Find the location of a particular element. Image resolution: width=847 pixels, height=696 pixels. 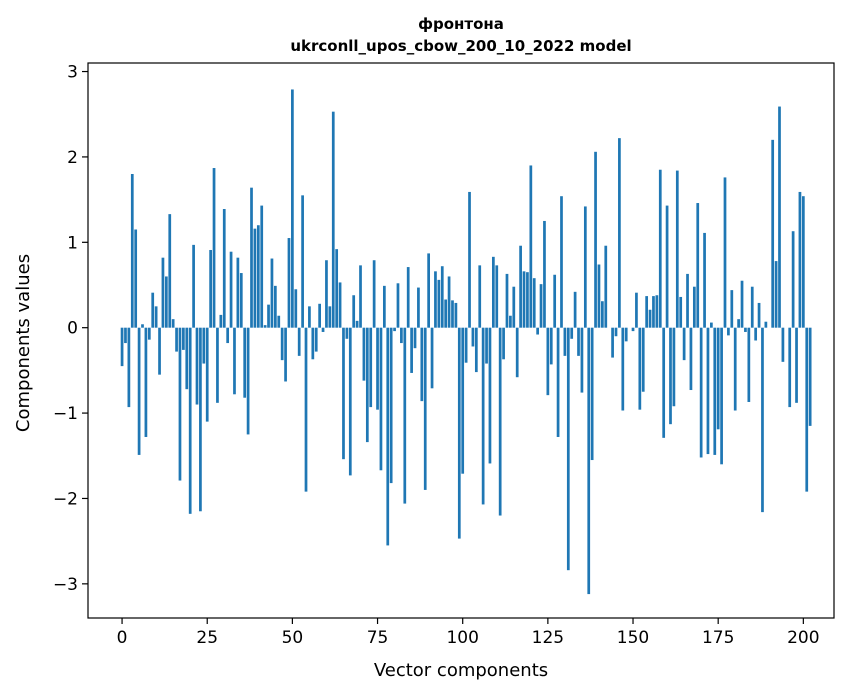

x-tick-label-150: 150 is located at coordinates (633, 638).